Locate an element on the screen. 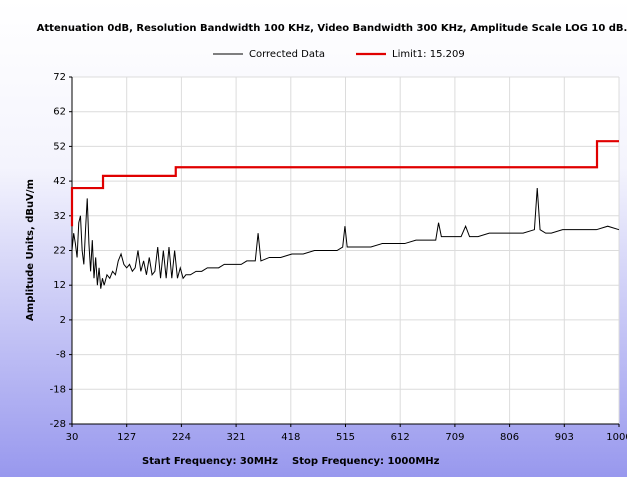 This screenshot has width=627, height=477. x-tick-label: 515 is located at coordinates (345, 437).